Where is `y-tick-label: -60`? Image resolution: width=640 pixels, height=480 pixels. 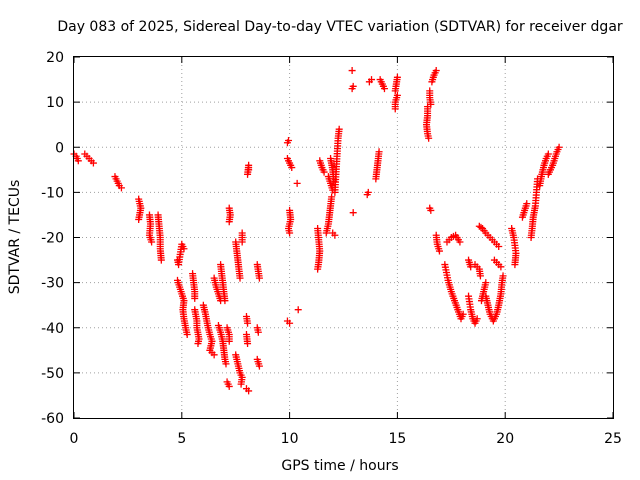
y-tick-label: -60 is located at coordinates (52, 419).